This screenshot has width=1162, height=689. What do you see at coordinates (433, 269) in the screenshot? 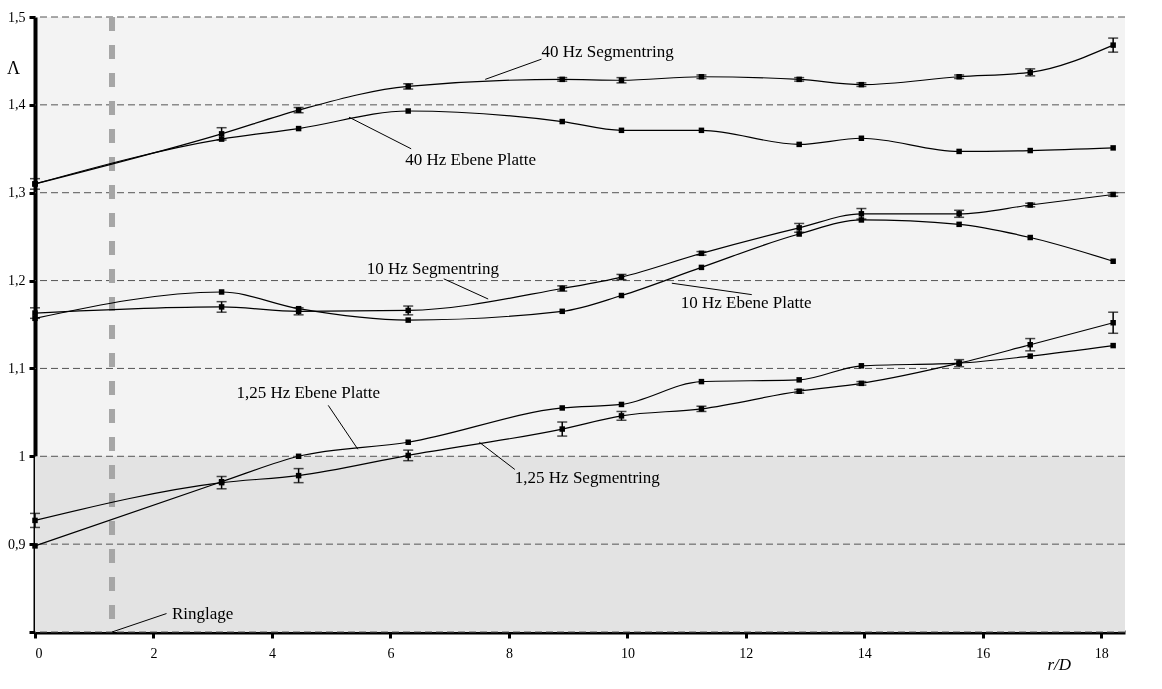
I see `series-label: 10 Hz Segmentring` at bounding box center [433, 269].